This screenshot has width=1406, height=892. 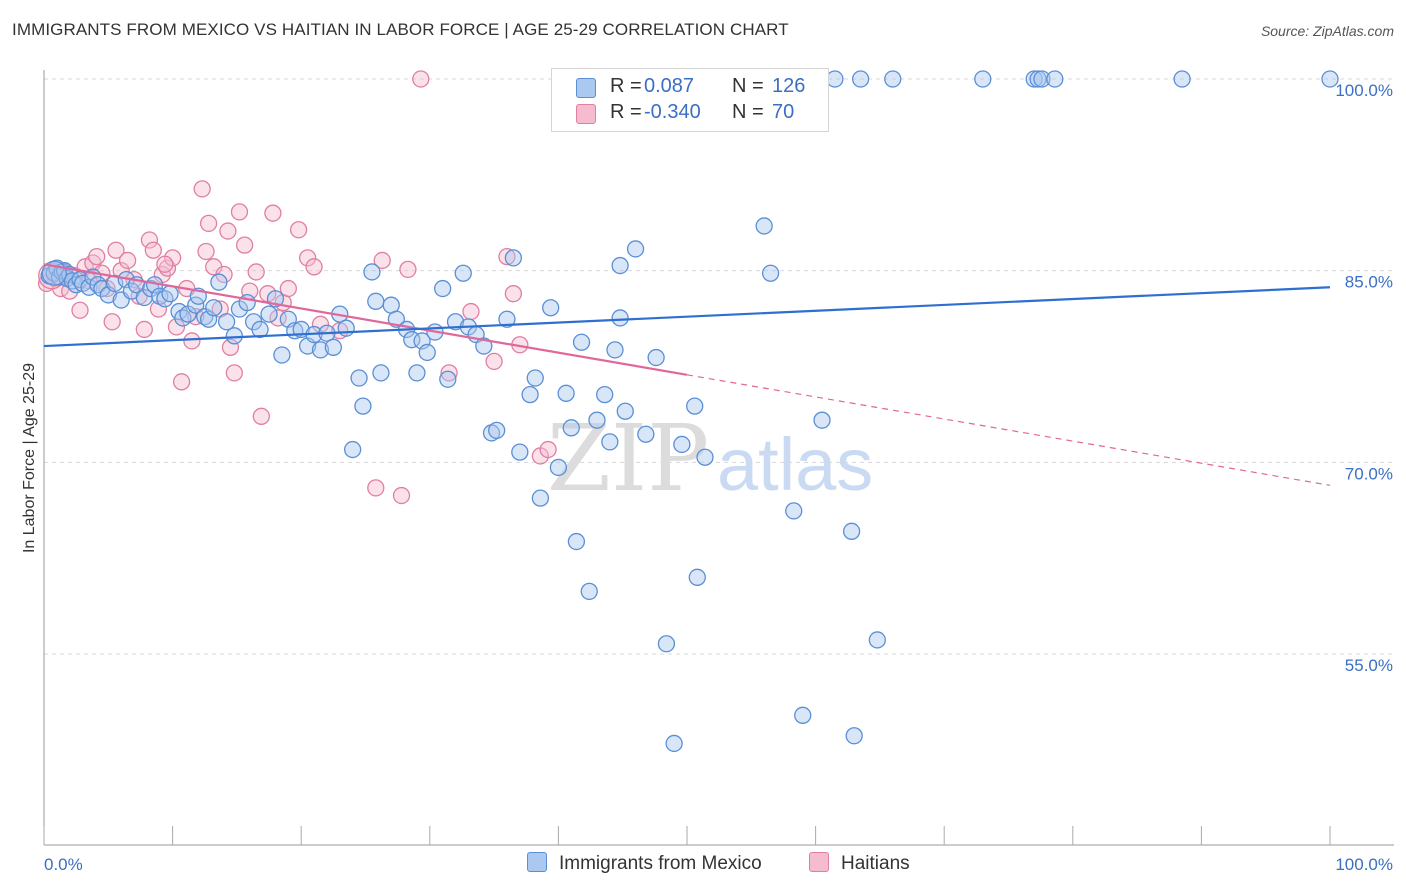 What do you see at coordinates (1008, 430) in the screenshot?
I see `haitian-trend-dashed` at bounding box center [1008, 430].